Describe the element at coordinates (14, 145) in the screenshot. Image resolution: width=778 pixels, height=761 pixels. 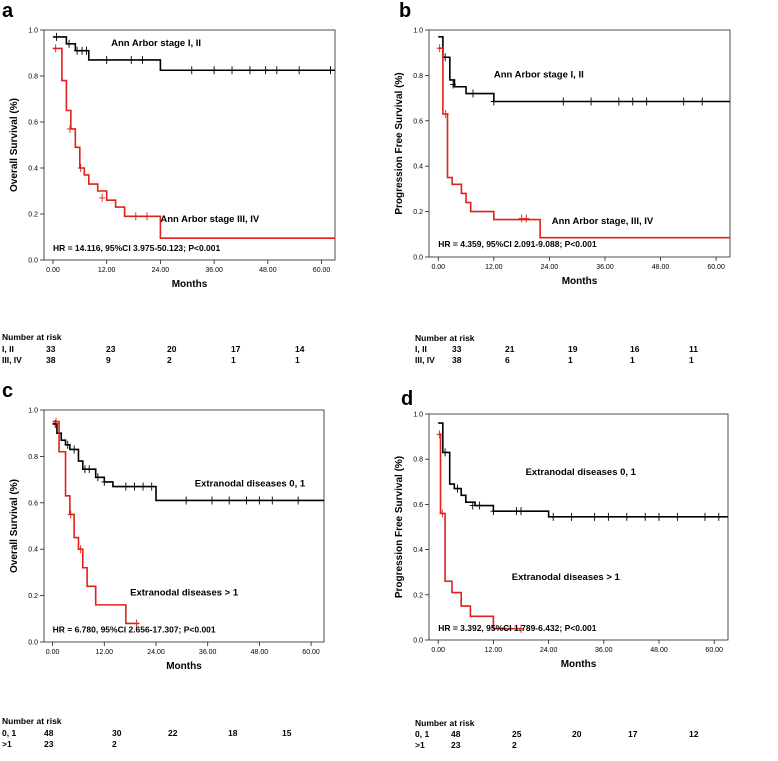
I see `y-axis-title: Overall Survival (%)` at that location.